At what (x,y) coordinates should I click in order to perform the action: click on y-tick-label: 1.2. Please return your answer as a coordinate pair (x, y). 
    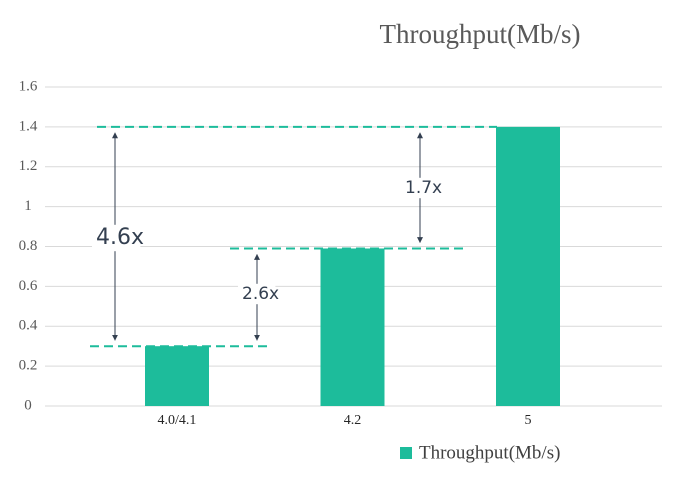
    Looking at the image, I should click on (28, 166).